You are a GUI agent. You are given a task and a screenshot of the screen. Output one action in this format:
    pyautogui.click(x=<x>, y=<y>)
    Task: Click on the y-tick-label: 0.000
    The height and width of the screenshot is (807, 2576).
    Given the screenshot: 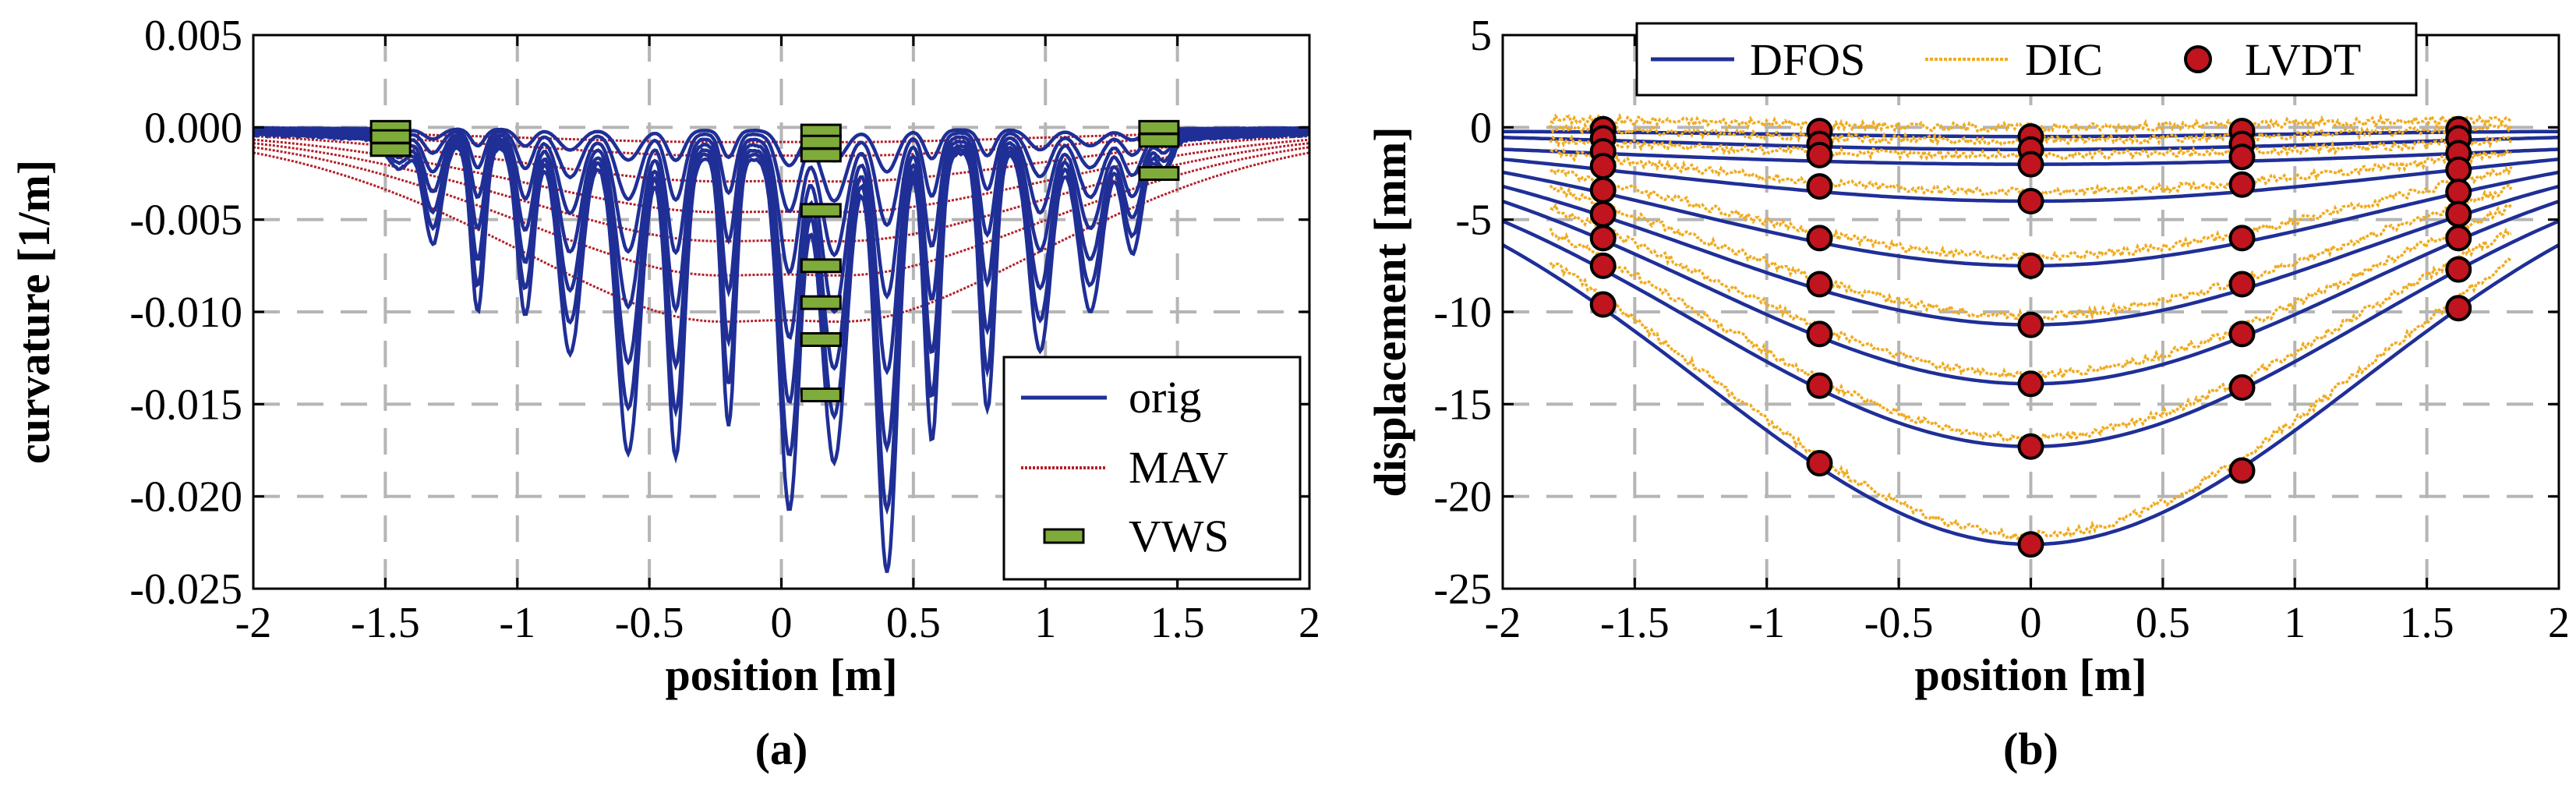 What is the action you would take?
    pyautogui.click(x=193, y=128)
    